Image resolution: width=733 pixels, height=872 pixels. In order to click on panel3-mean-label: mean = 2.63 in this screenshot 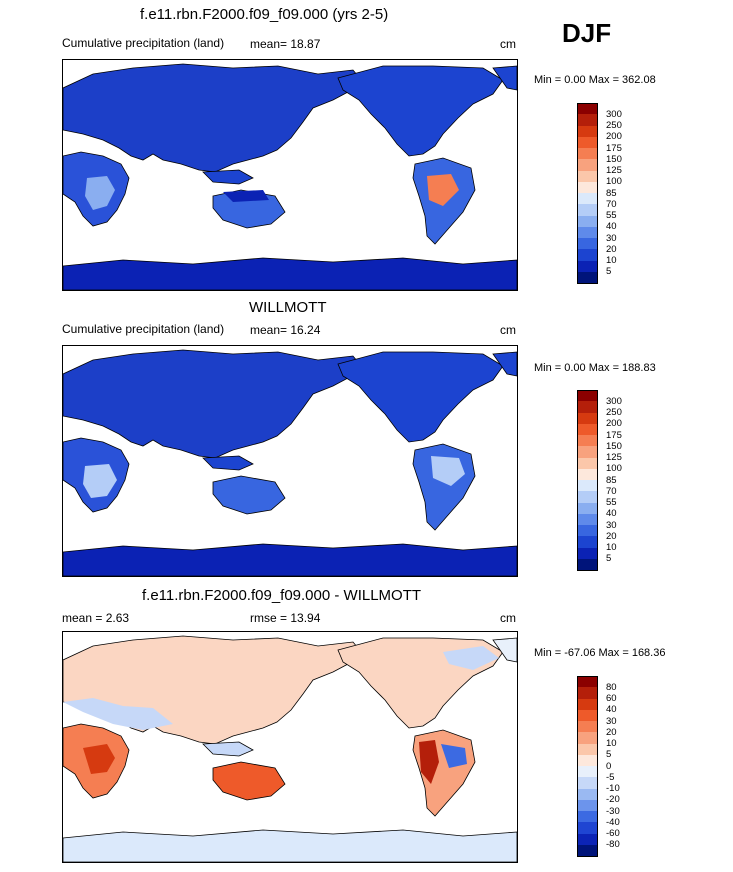, I will do `click(96, 618)`.